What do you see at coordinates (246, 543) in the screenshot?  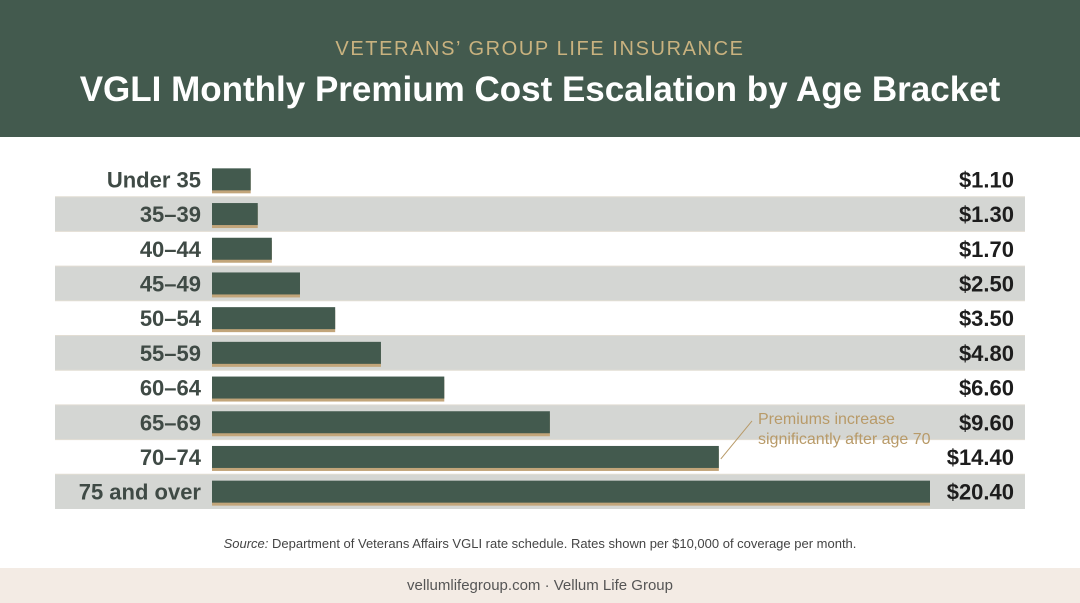 I see `source-label: Source:` at bounding box center [246, 543].